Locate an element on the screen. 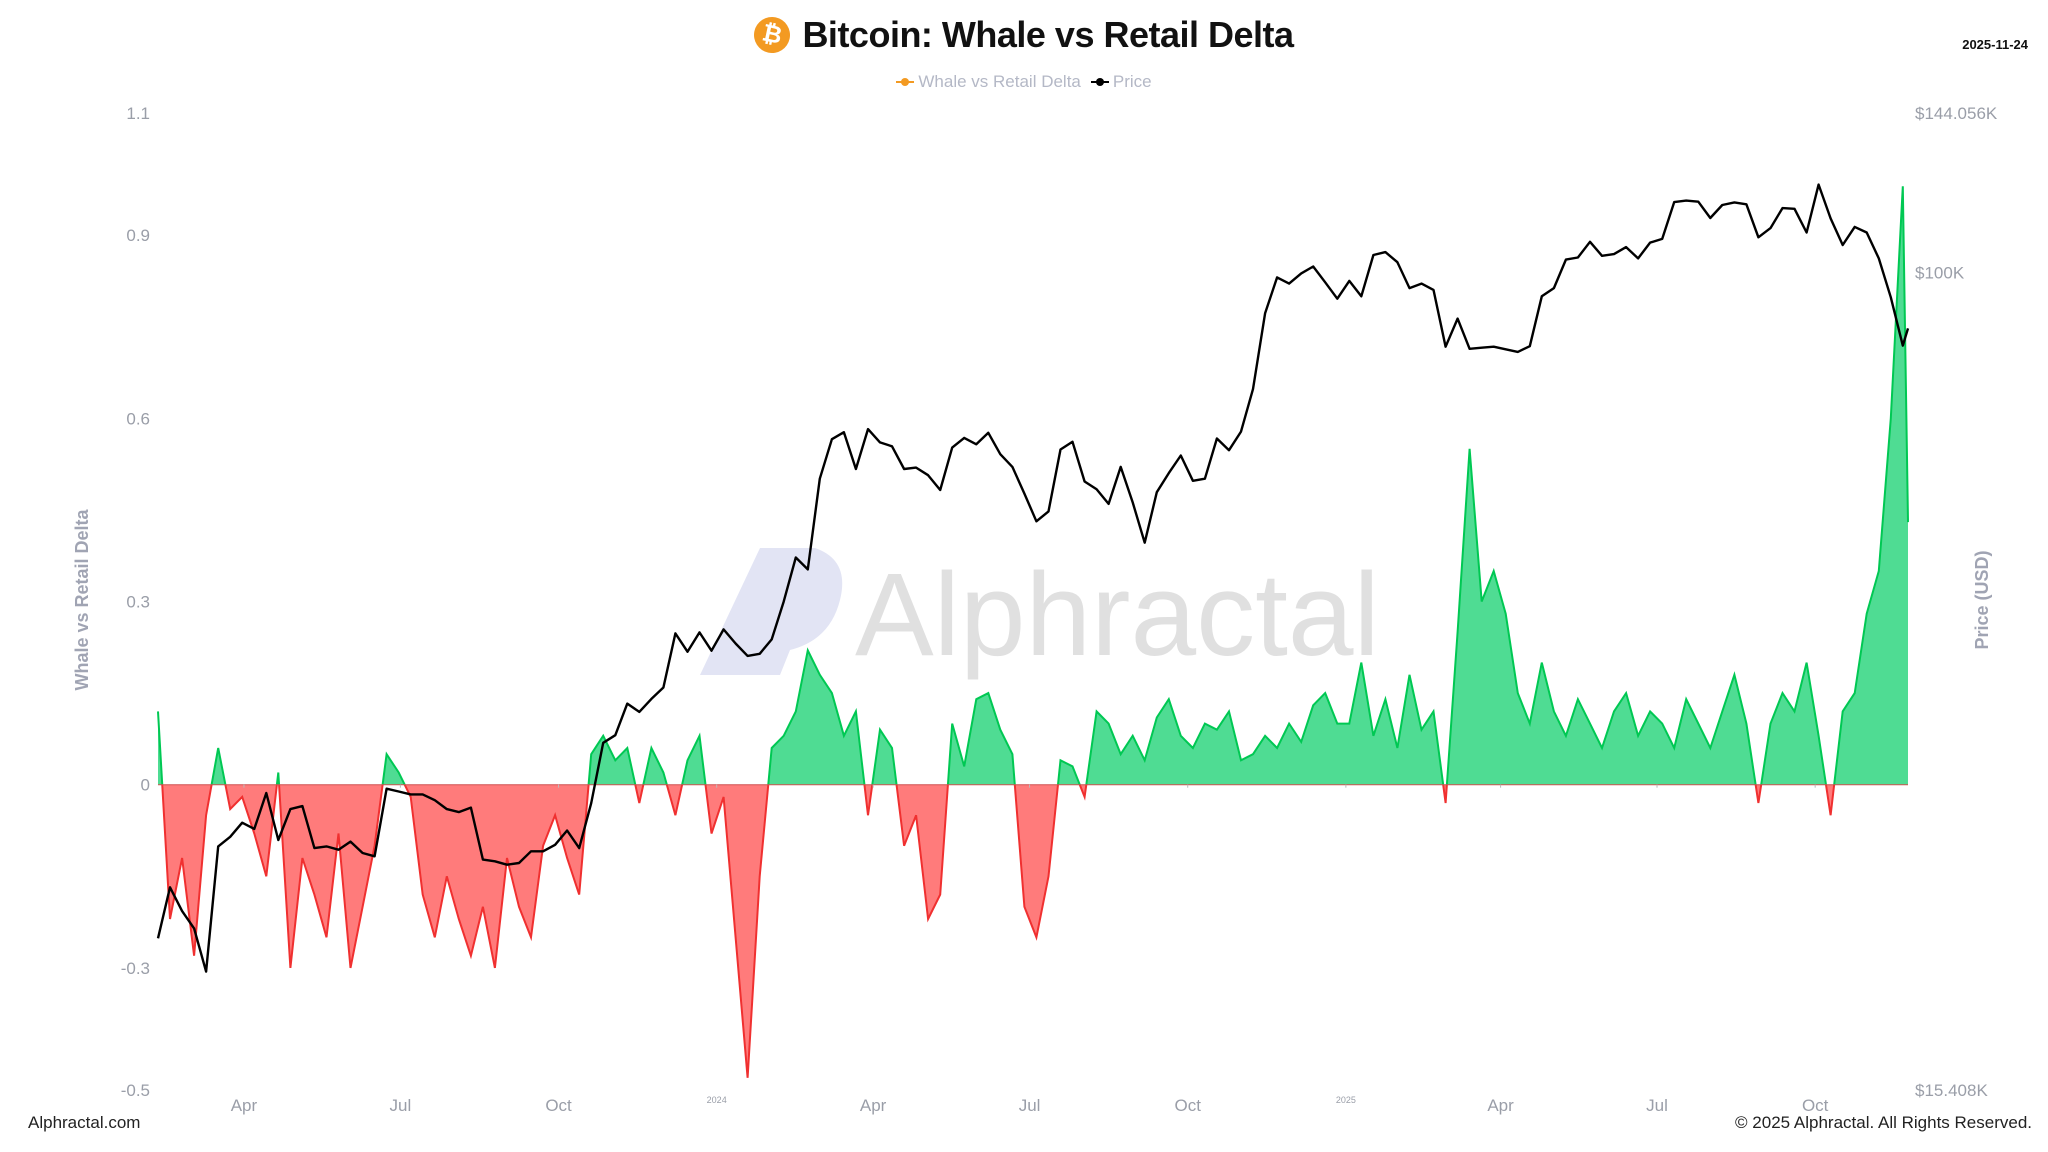 The height and width of the screenshot is (1152, 2048). legend-item-delta: Whale vs Retail Delta is located at coordinates (988, 82).